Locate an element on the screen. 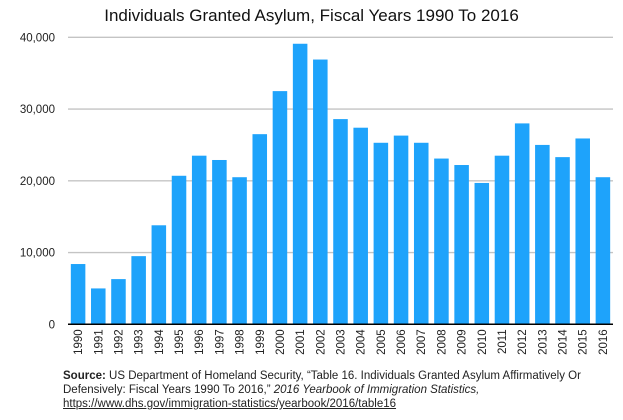 The image size is (623, 420). bar-2016 is located at coordinates (603, 251).